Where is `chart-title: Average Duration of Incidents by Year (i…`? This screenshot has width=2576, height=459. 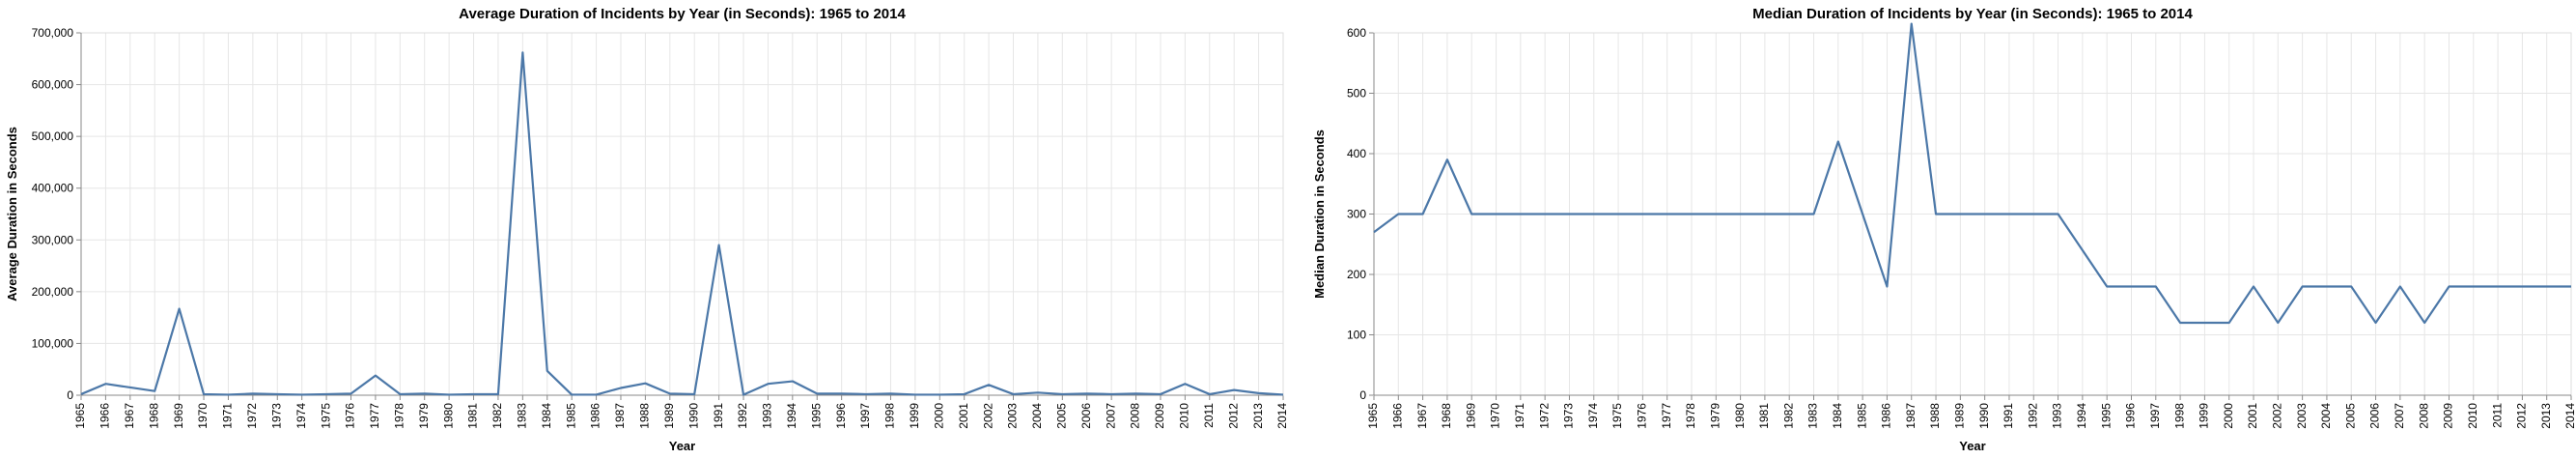 chart-title: Average Duration of Incidents by Year (i… is located at coordinates (683, 14).